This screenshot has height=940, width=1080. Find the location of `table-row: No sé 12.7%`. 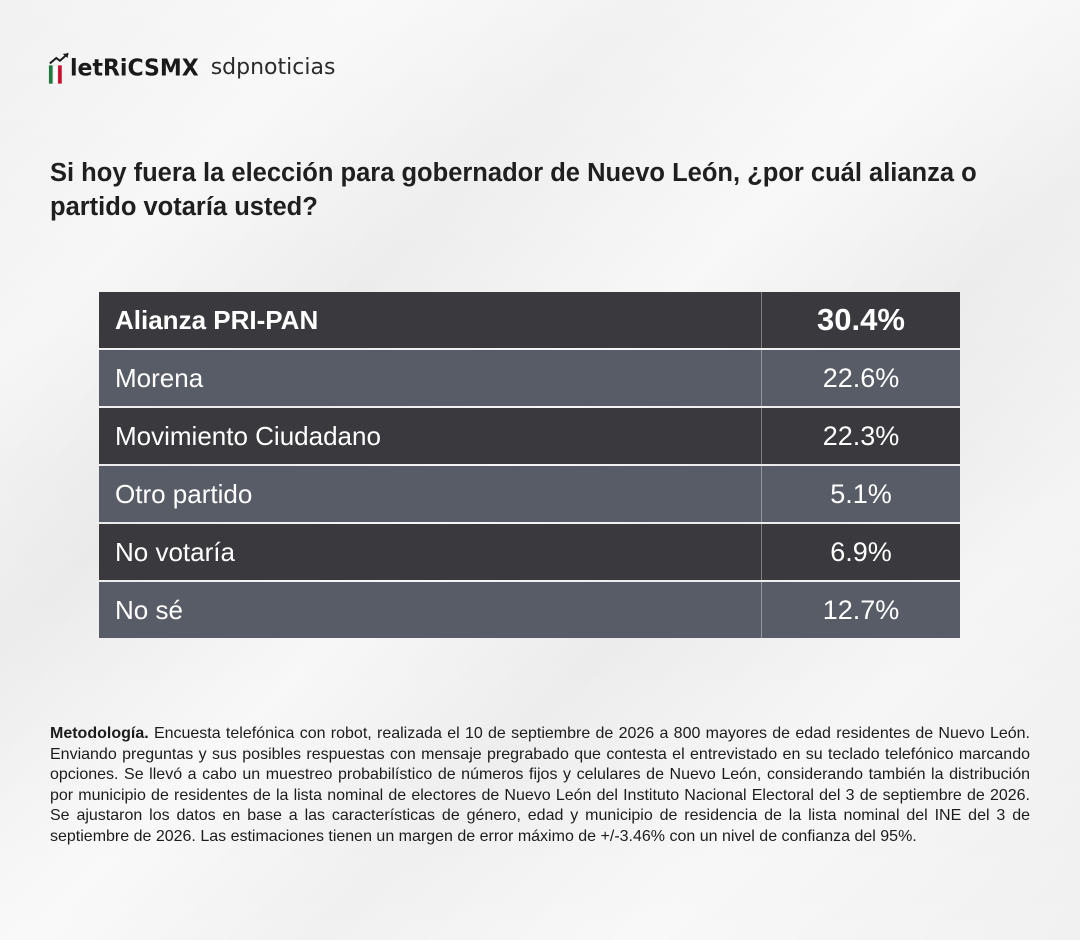

table-row: No sé 12.7% is located at coordinates (529, 610).